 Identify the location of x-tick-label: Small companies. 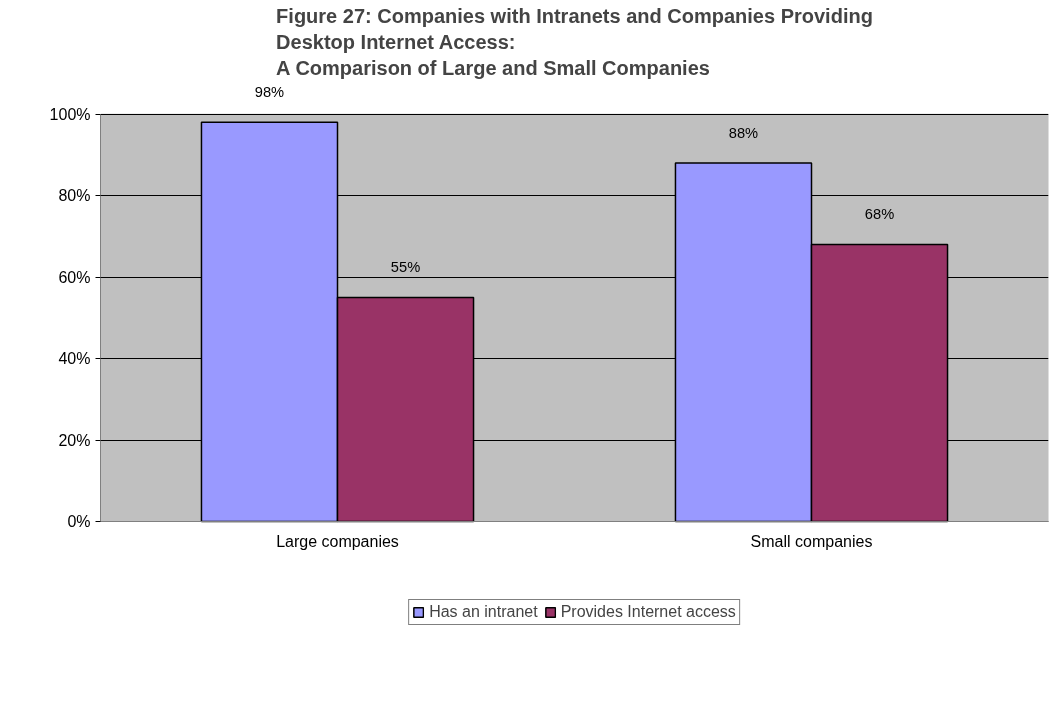
(811, 541).